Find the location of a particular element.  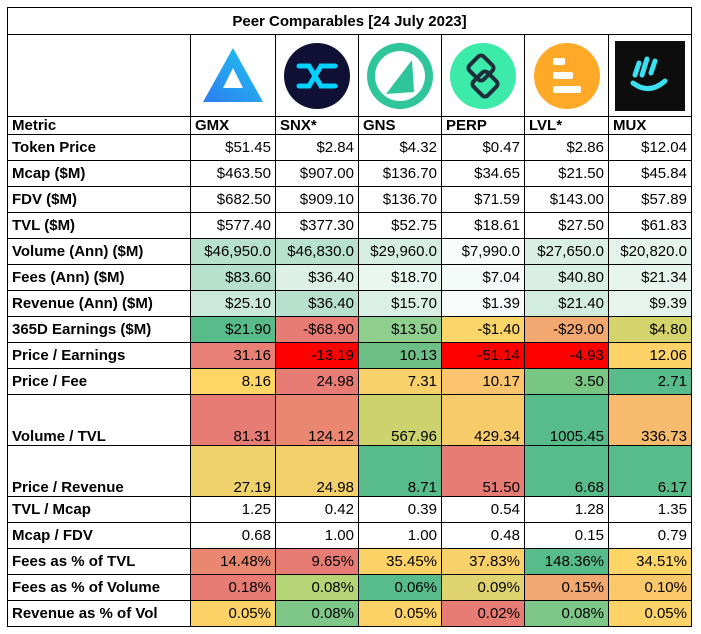

metric-label: Volume / TVL is located at coordinates (99, 420).